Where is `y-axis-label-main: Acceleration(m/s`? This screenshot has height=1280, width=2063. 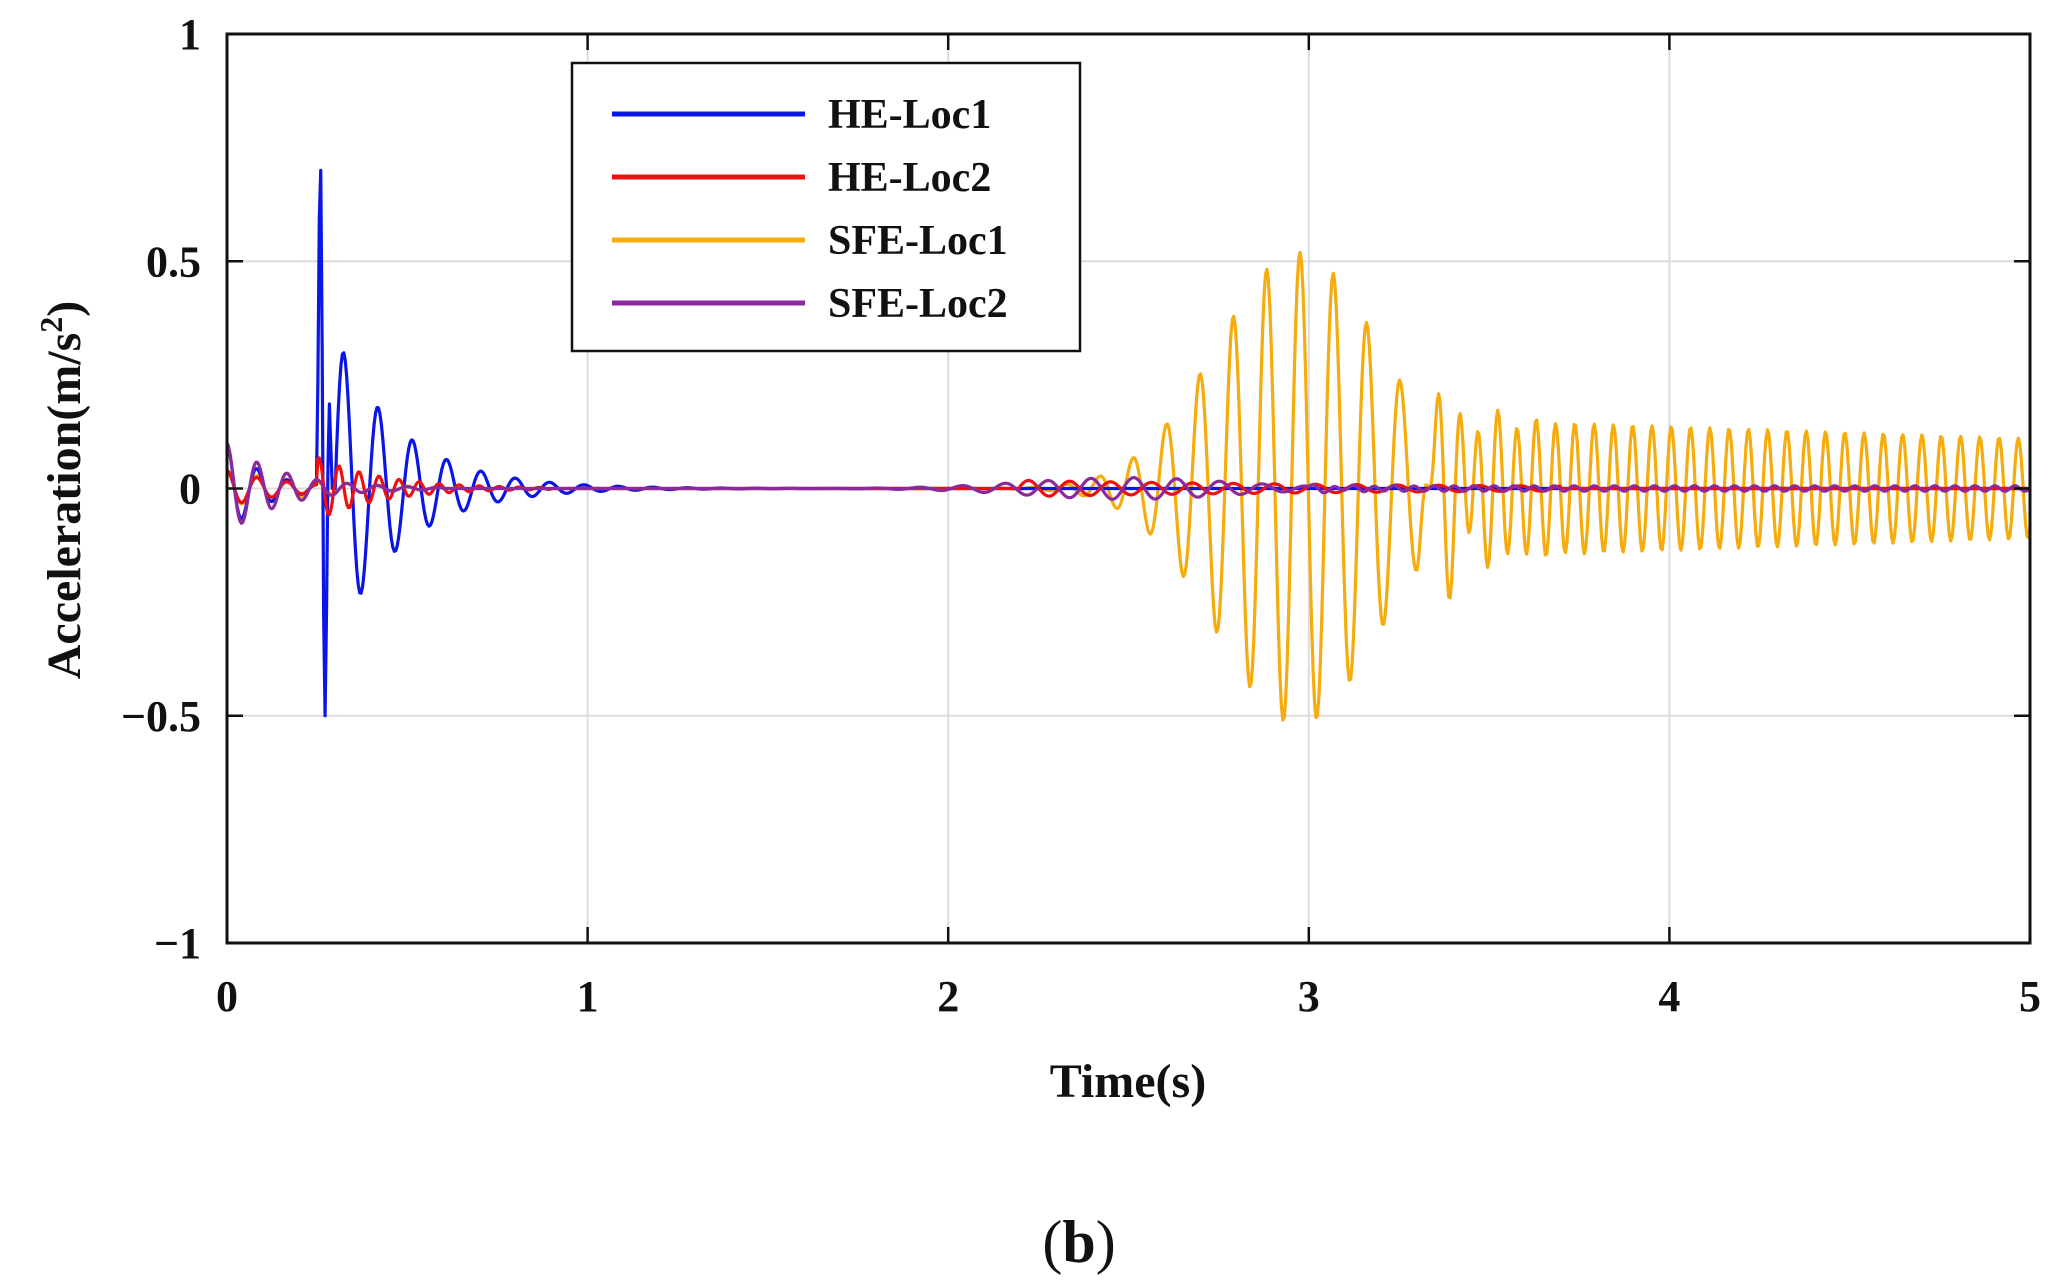
y-axis-label-main: Acceleration(m/s is located at coordinates (64, 506).